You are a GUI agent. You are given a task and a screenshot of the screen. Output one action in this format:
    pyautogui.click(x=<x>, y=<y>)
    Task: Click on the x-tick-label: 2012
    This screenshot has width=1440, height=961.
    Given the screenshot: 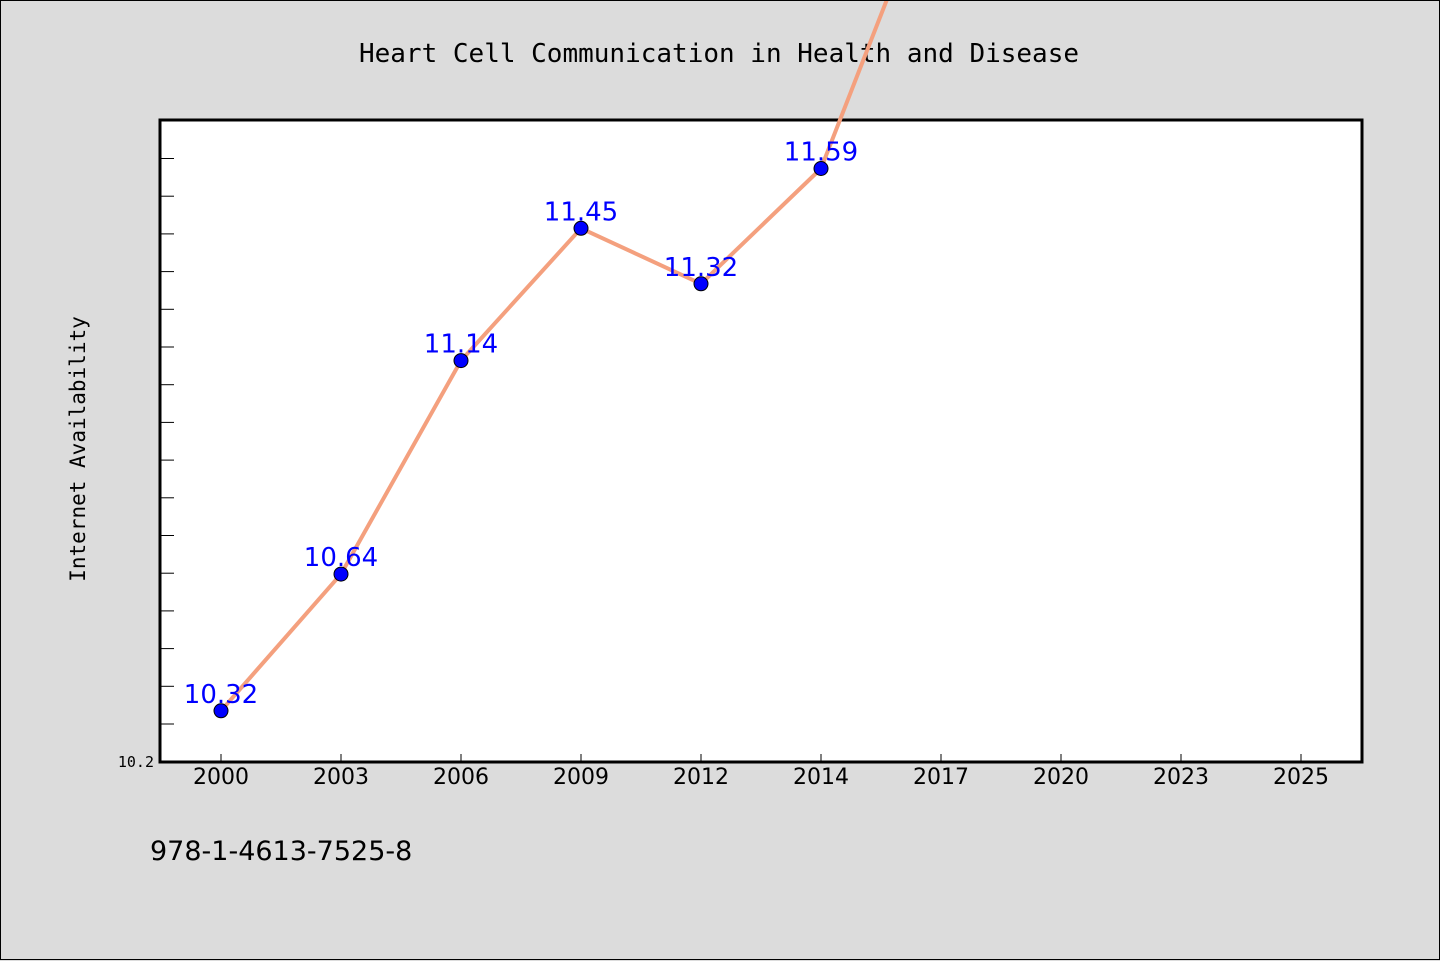 What is the action you would take?
    pyautogui.click(x=701, y=777)
    